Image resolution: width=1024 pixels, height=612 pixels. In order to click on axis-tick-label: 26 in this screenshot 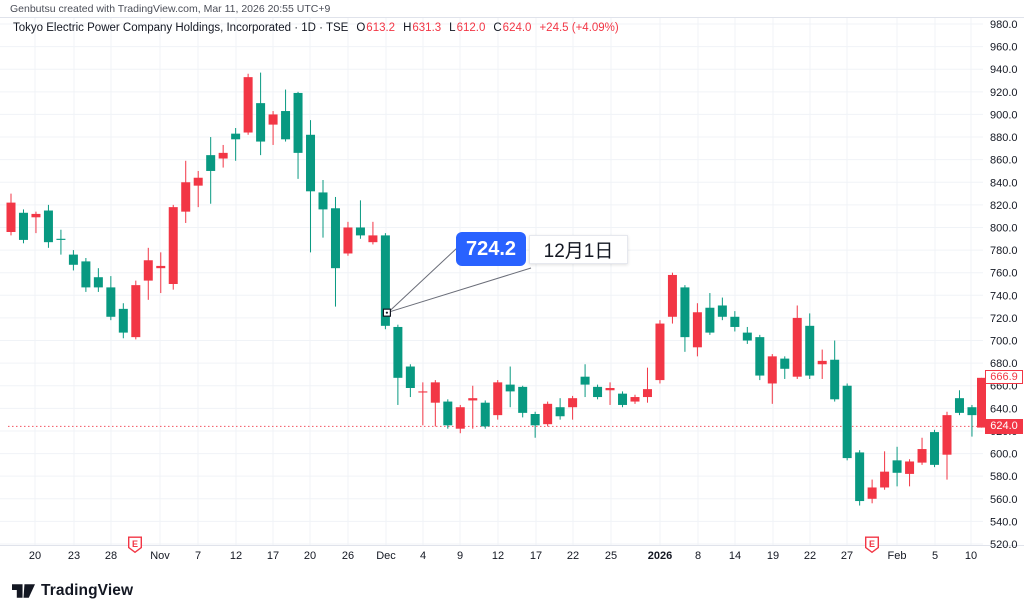, I will do `click(348, 556)`.